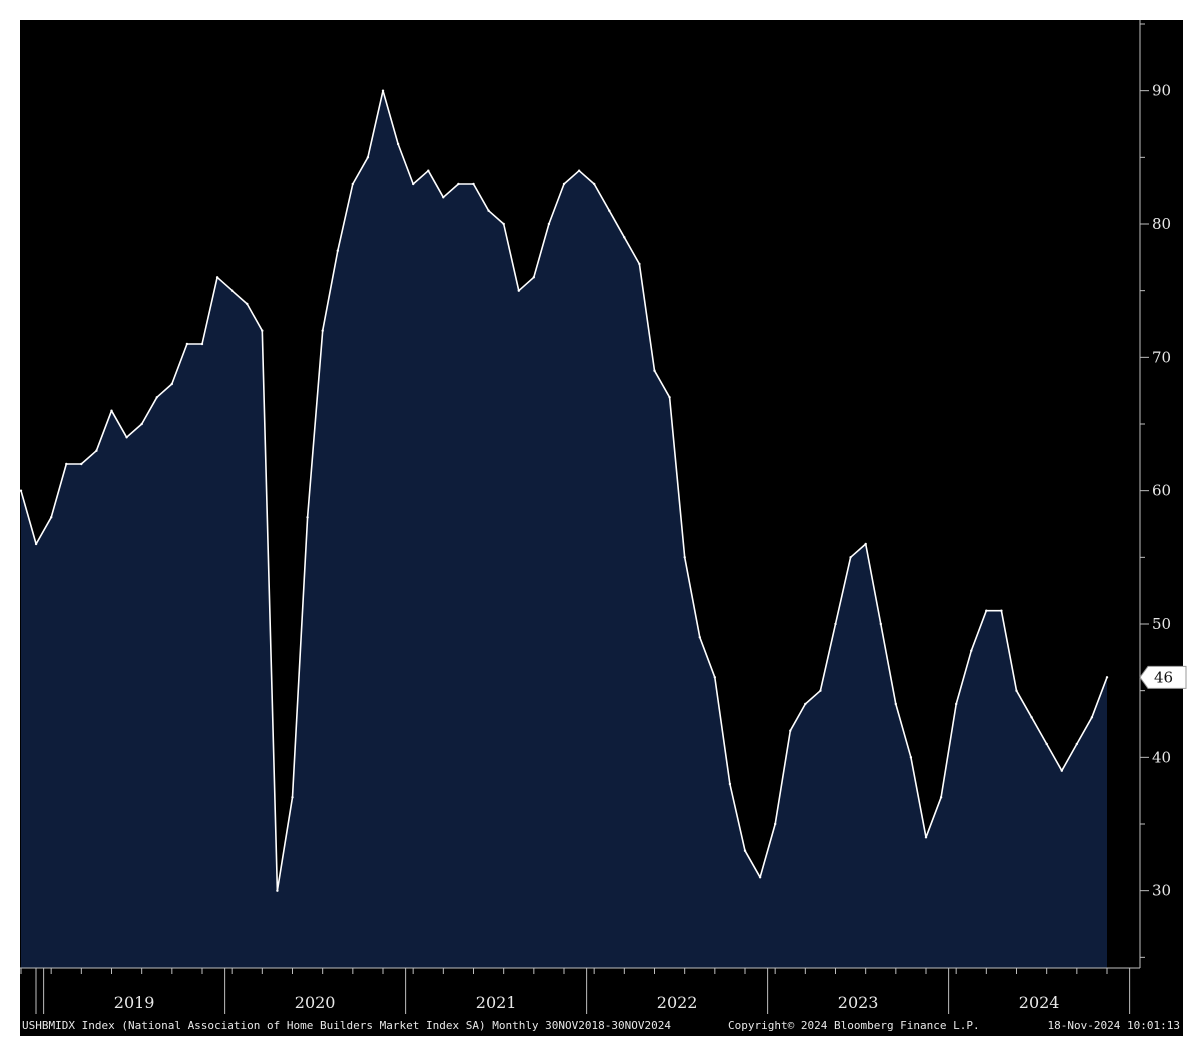 The width and height of the screenshot is (1200, 1050). What do you see at coordinates (1161, 624) in the screenshot?
I see `y-tick-label: 50` at bounding box center [1161, 624].